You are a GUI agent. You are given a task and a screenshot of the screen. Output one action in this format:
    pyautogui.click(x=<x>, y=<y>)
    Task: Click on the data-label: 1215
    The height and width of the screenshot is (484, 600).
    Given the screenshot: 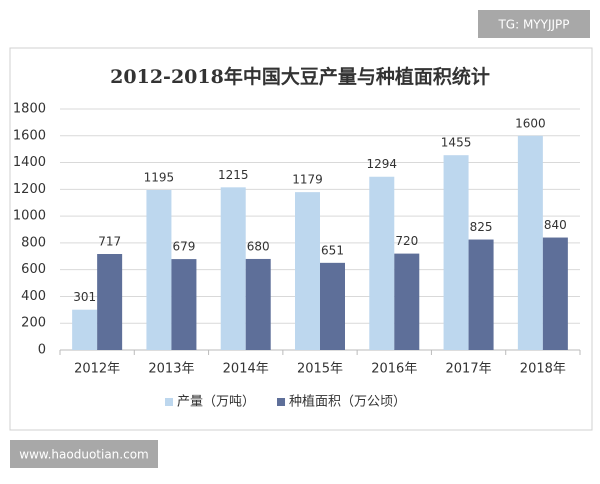 What is the action you would take?
    pyautogui.click(x=233, y=175)
    